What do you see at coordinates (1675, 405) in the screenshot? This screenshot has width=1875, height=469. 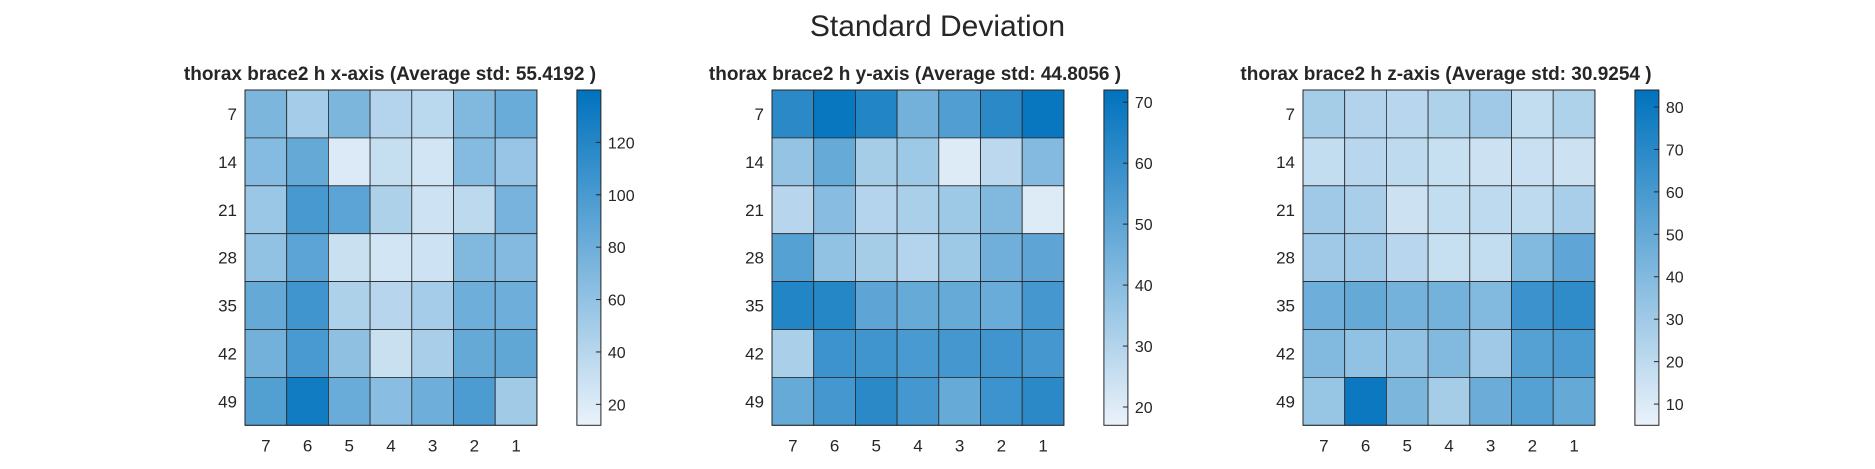 I see `colorbar-tick-label: 10` at bounding box center [1675, 405].